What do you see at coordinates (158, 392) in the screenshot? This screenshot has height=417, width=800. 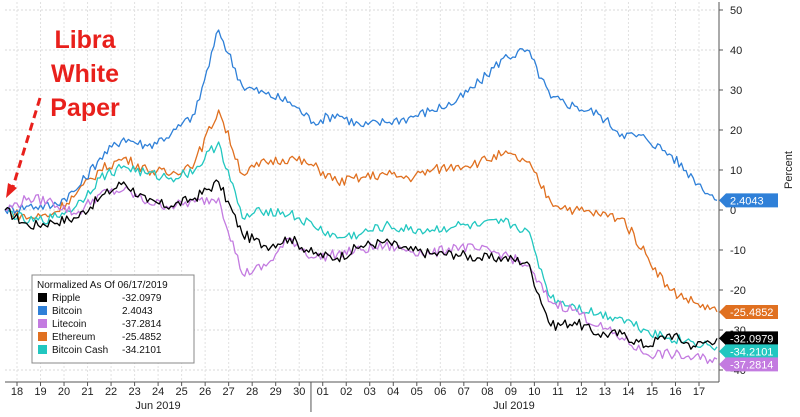 I see `x-tick-label: 24` at bounding box center [158, 392].